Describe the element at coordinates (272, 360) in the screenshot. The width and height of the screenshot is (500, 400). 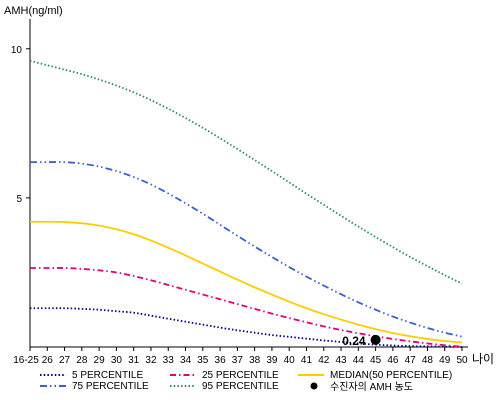
I see `x-tick-label: 39` at that location.